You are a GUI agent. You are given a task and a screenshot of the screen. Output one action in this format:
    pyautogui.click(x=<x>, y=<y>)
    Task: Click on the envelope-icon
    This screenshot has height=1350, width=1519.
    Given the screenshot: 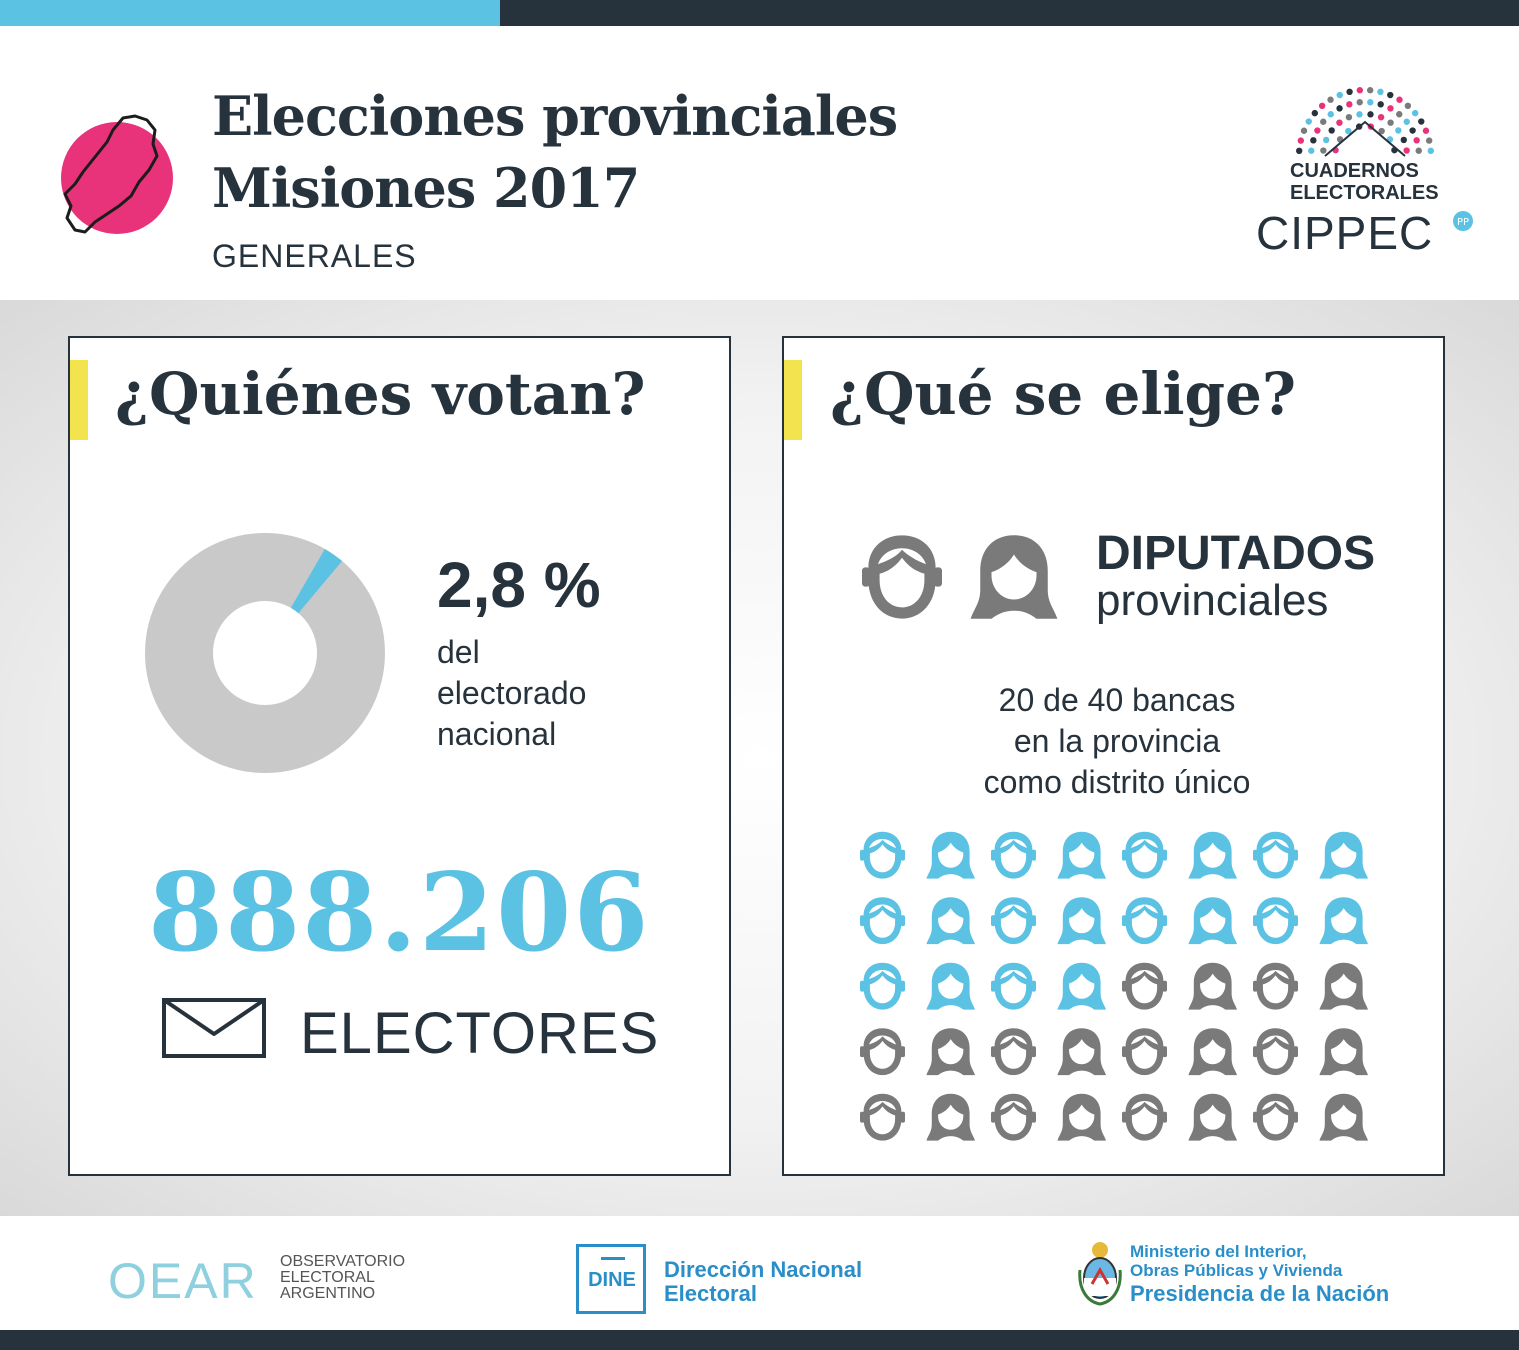 What is the action you would take?
    pyautogui.click(x=214, y=1028)
    